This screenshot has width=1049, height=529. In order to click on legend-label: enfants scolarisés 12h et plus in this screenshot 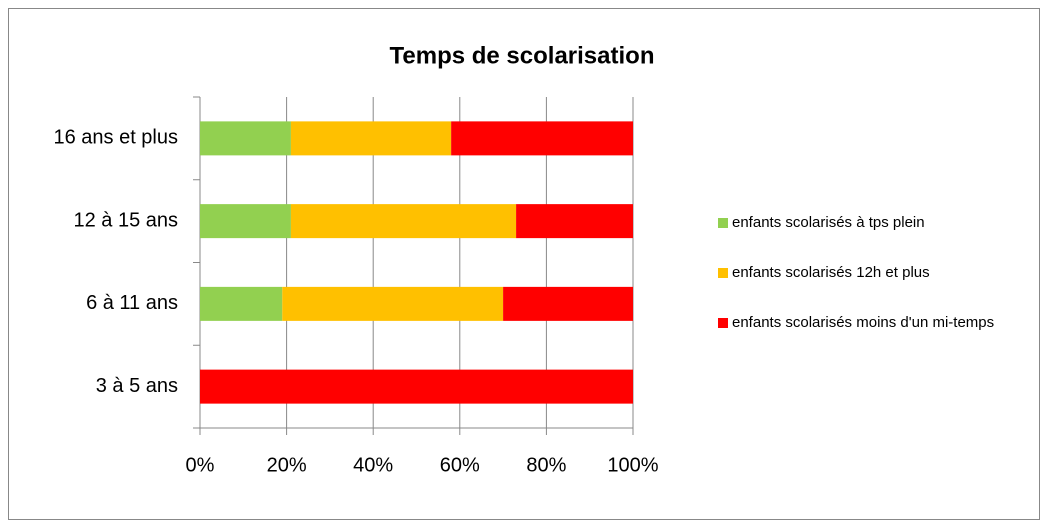, I will do `click(831, 272)`.